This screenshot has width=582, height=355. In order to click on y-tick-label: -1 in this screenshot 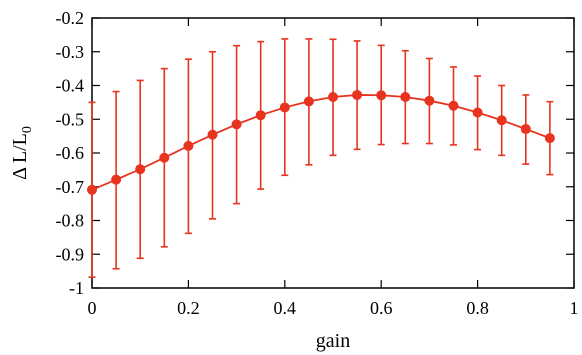, I will do `click(76, 288)`.